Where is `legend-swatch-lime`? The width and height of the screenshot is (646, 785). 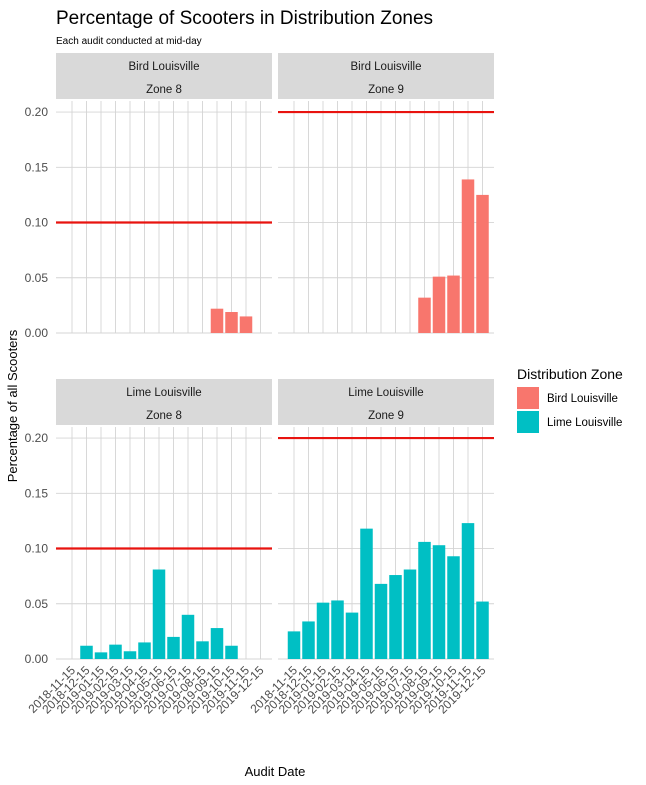 legend-swatch-lime is located at coordinates (528, 422).